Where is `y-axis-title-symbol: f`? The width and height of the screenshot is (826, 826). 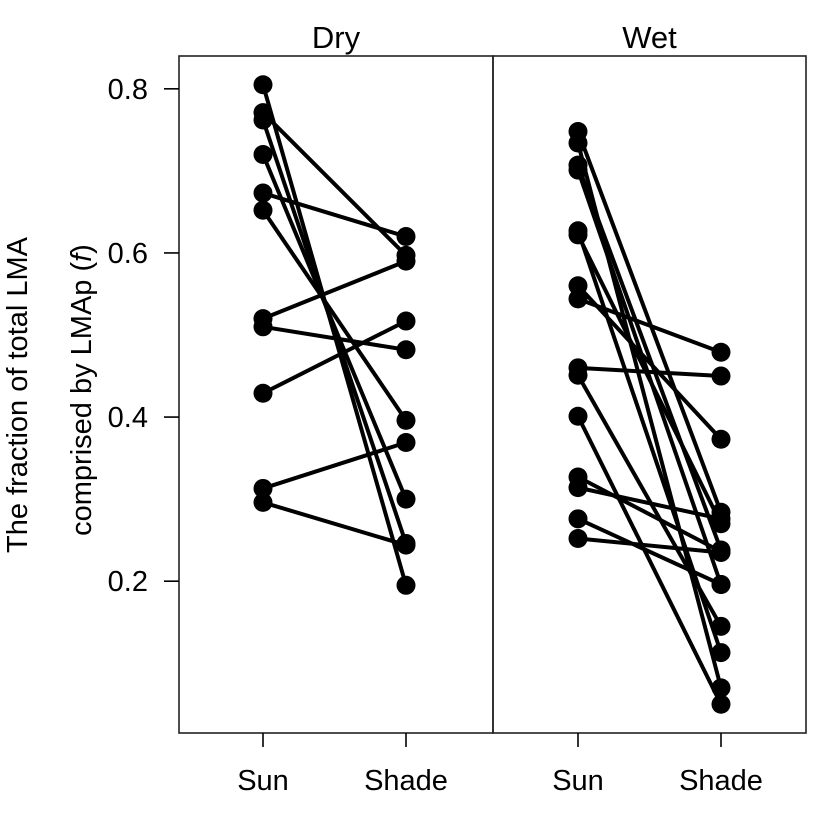
y-axis-title-symbol: f is located at coordinates (82, 256).